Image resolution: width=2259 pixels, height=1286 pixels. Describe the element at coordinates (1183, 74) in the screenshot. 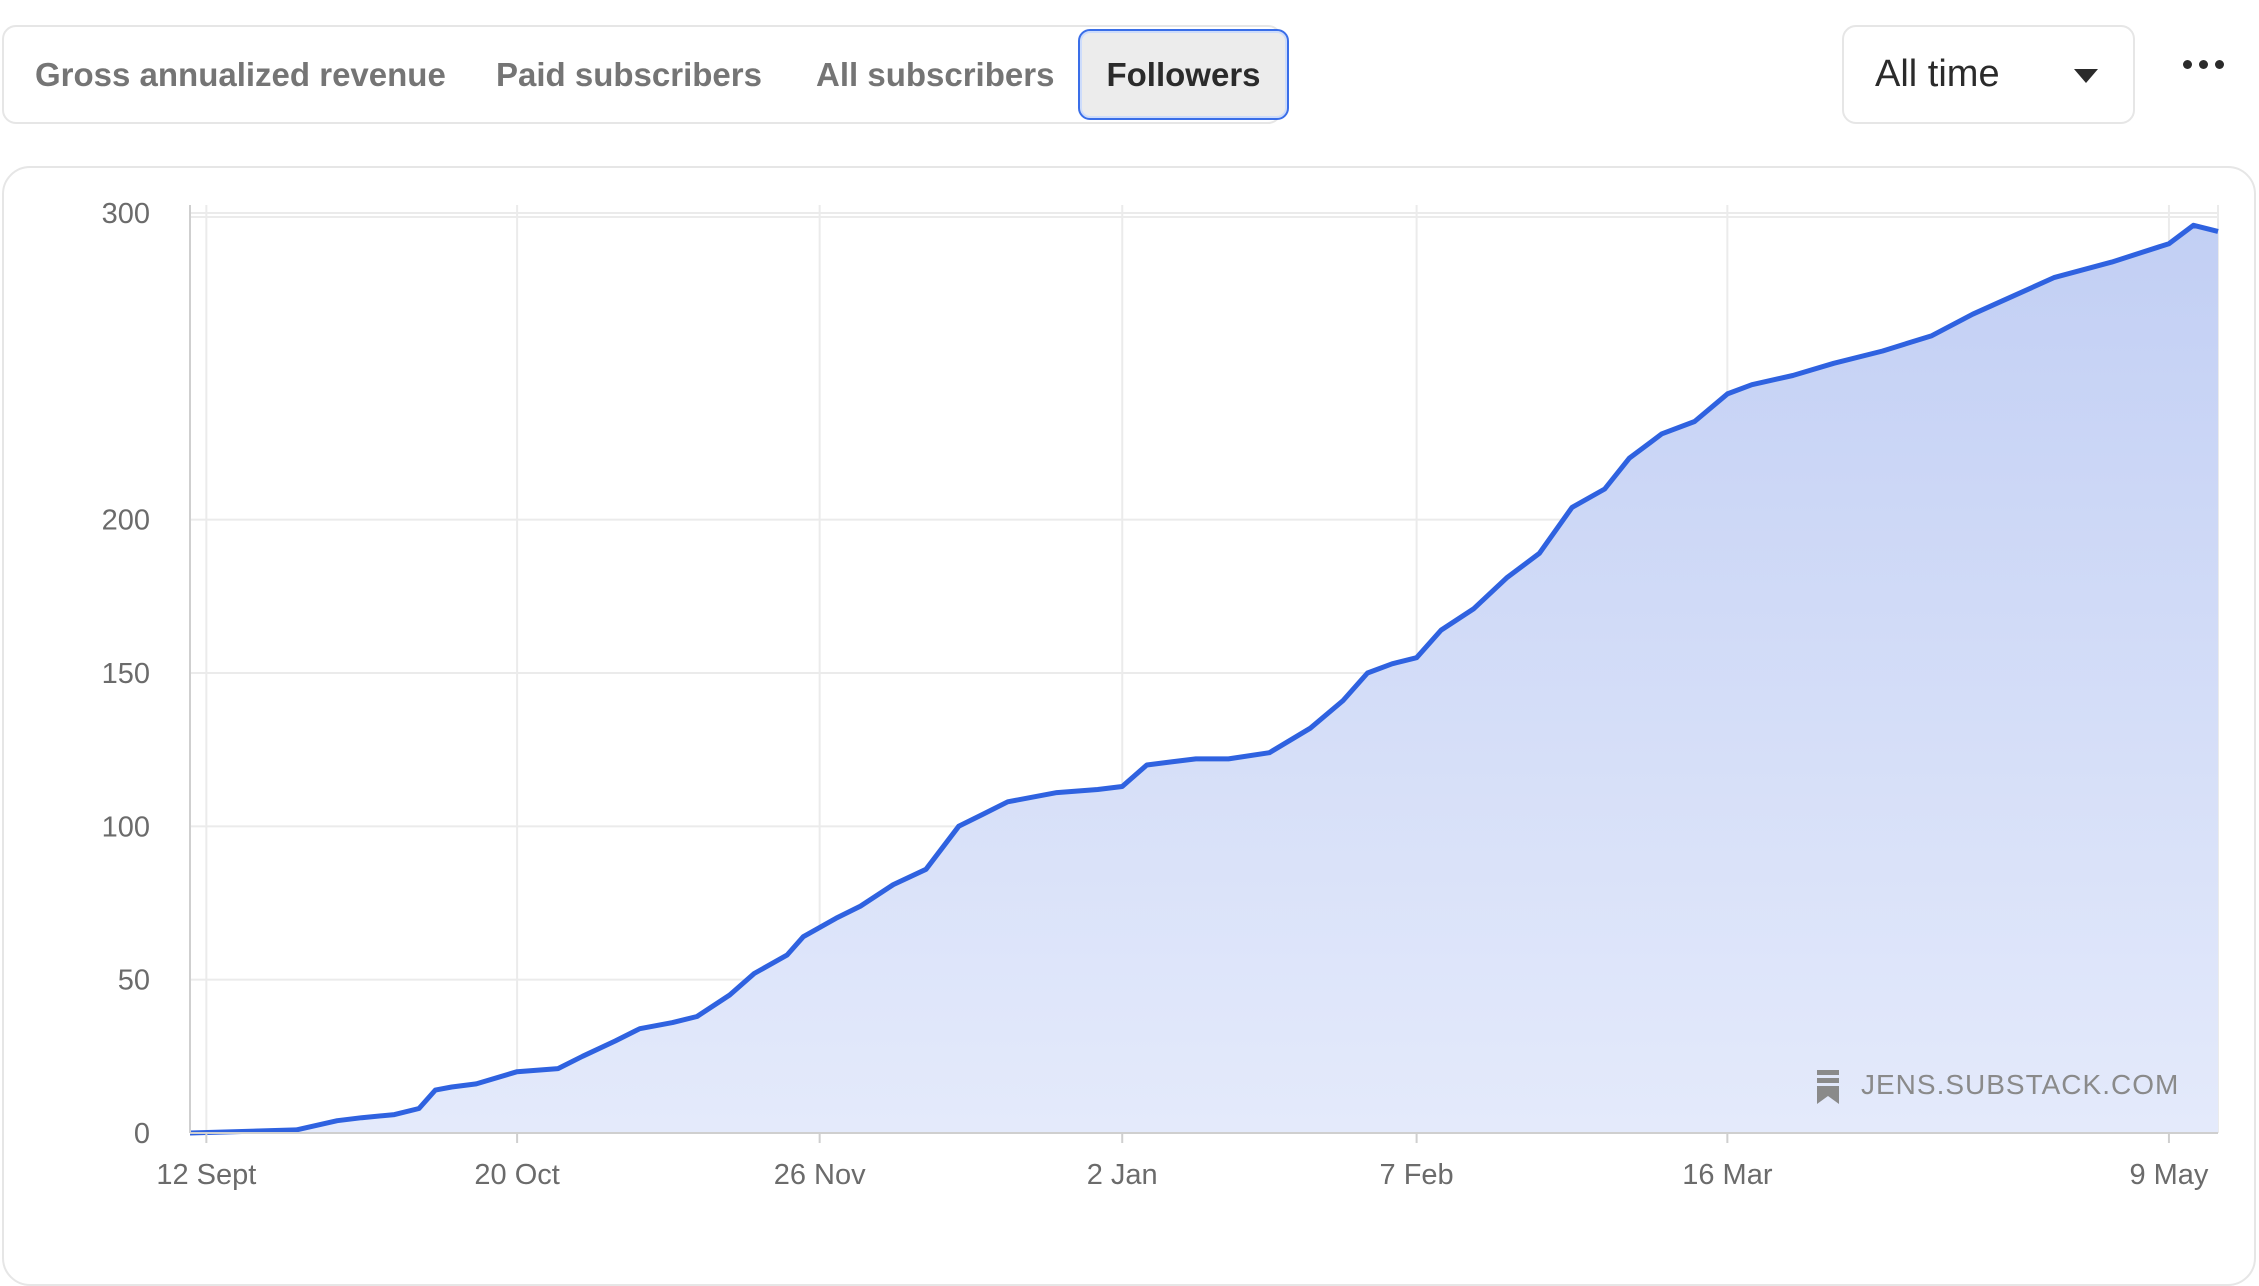

I see `tab-followers: Followers` at that location.